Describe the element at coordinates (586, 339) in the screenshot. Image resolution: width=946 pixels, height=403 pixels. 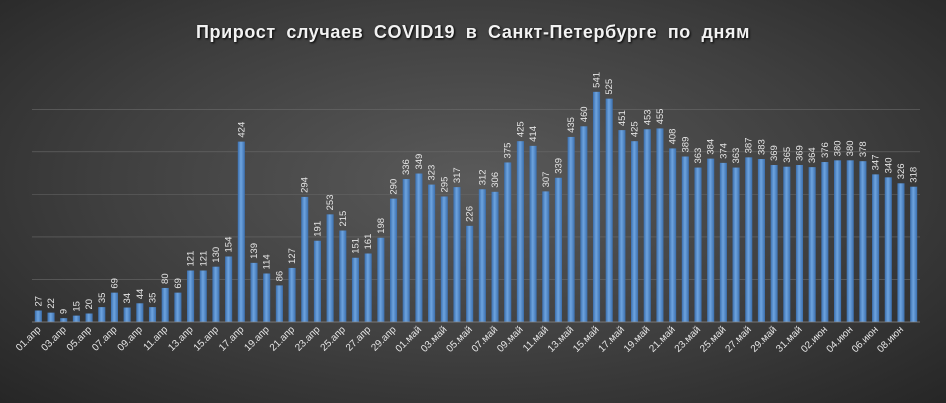
I see `x-tick-label: 15.май` at that location.